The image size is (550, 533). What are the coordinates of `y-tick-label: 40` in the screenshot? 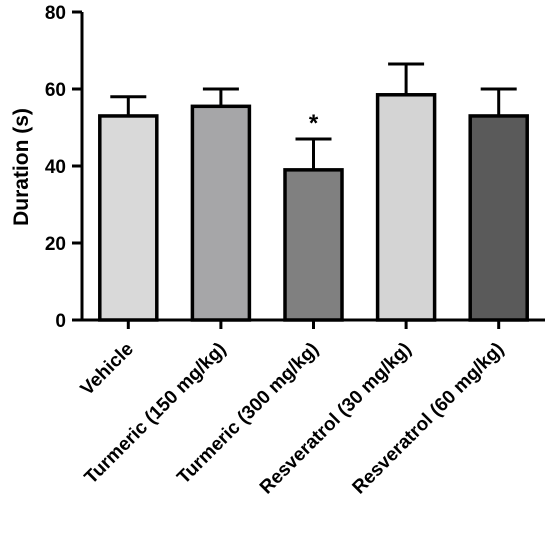 It's located at (55, 167).